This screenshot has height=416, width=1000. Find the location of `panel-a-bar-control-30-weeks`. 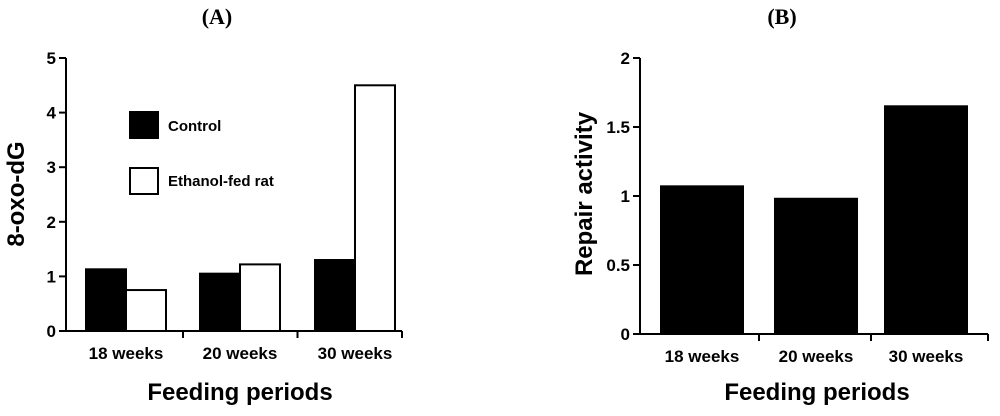

panel-a-bar-control-30-weeks is located at coordinates (335, 295).